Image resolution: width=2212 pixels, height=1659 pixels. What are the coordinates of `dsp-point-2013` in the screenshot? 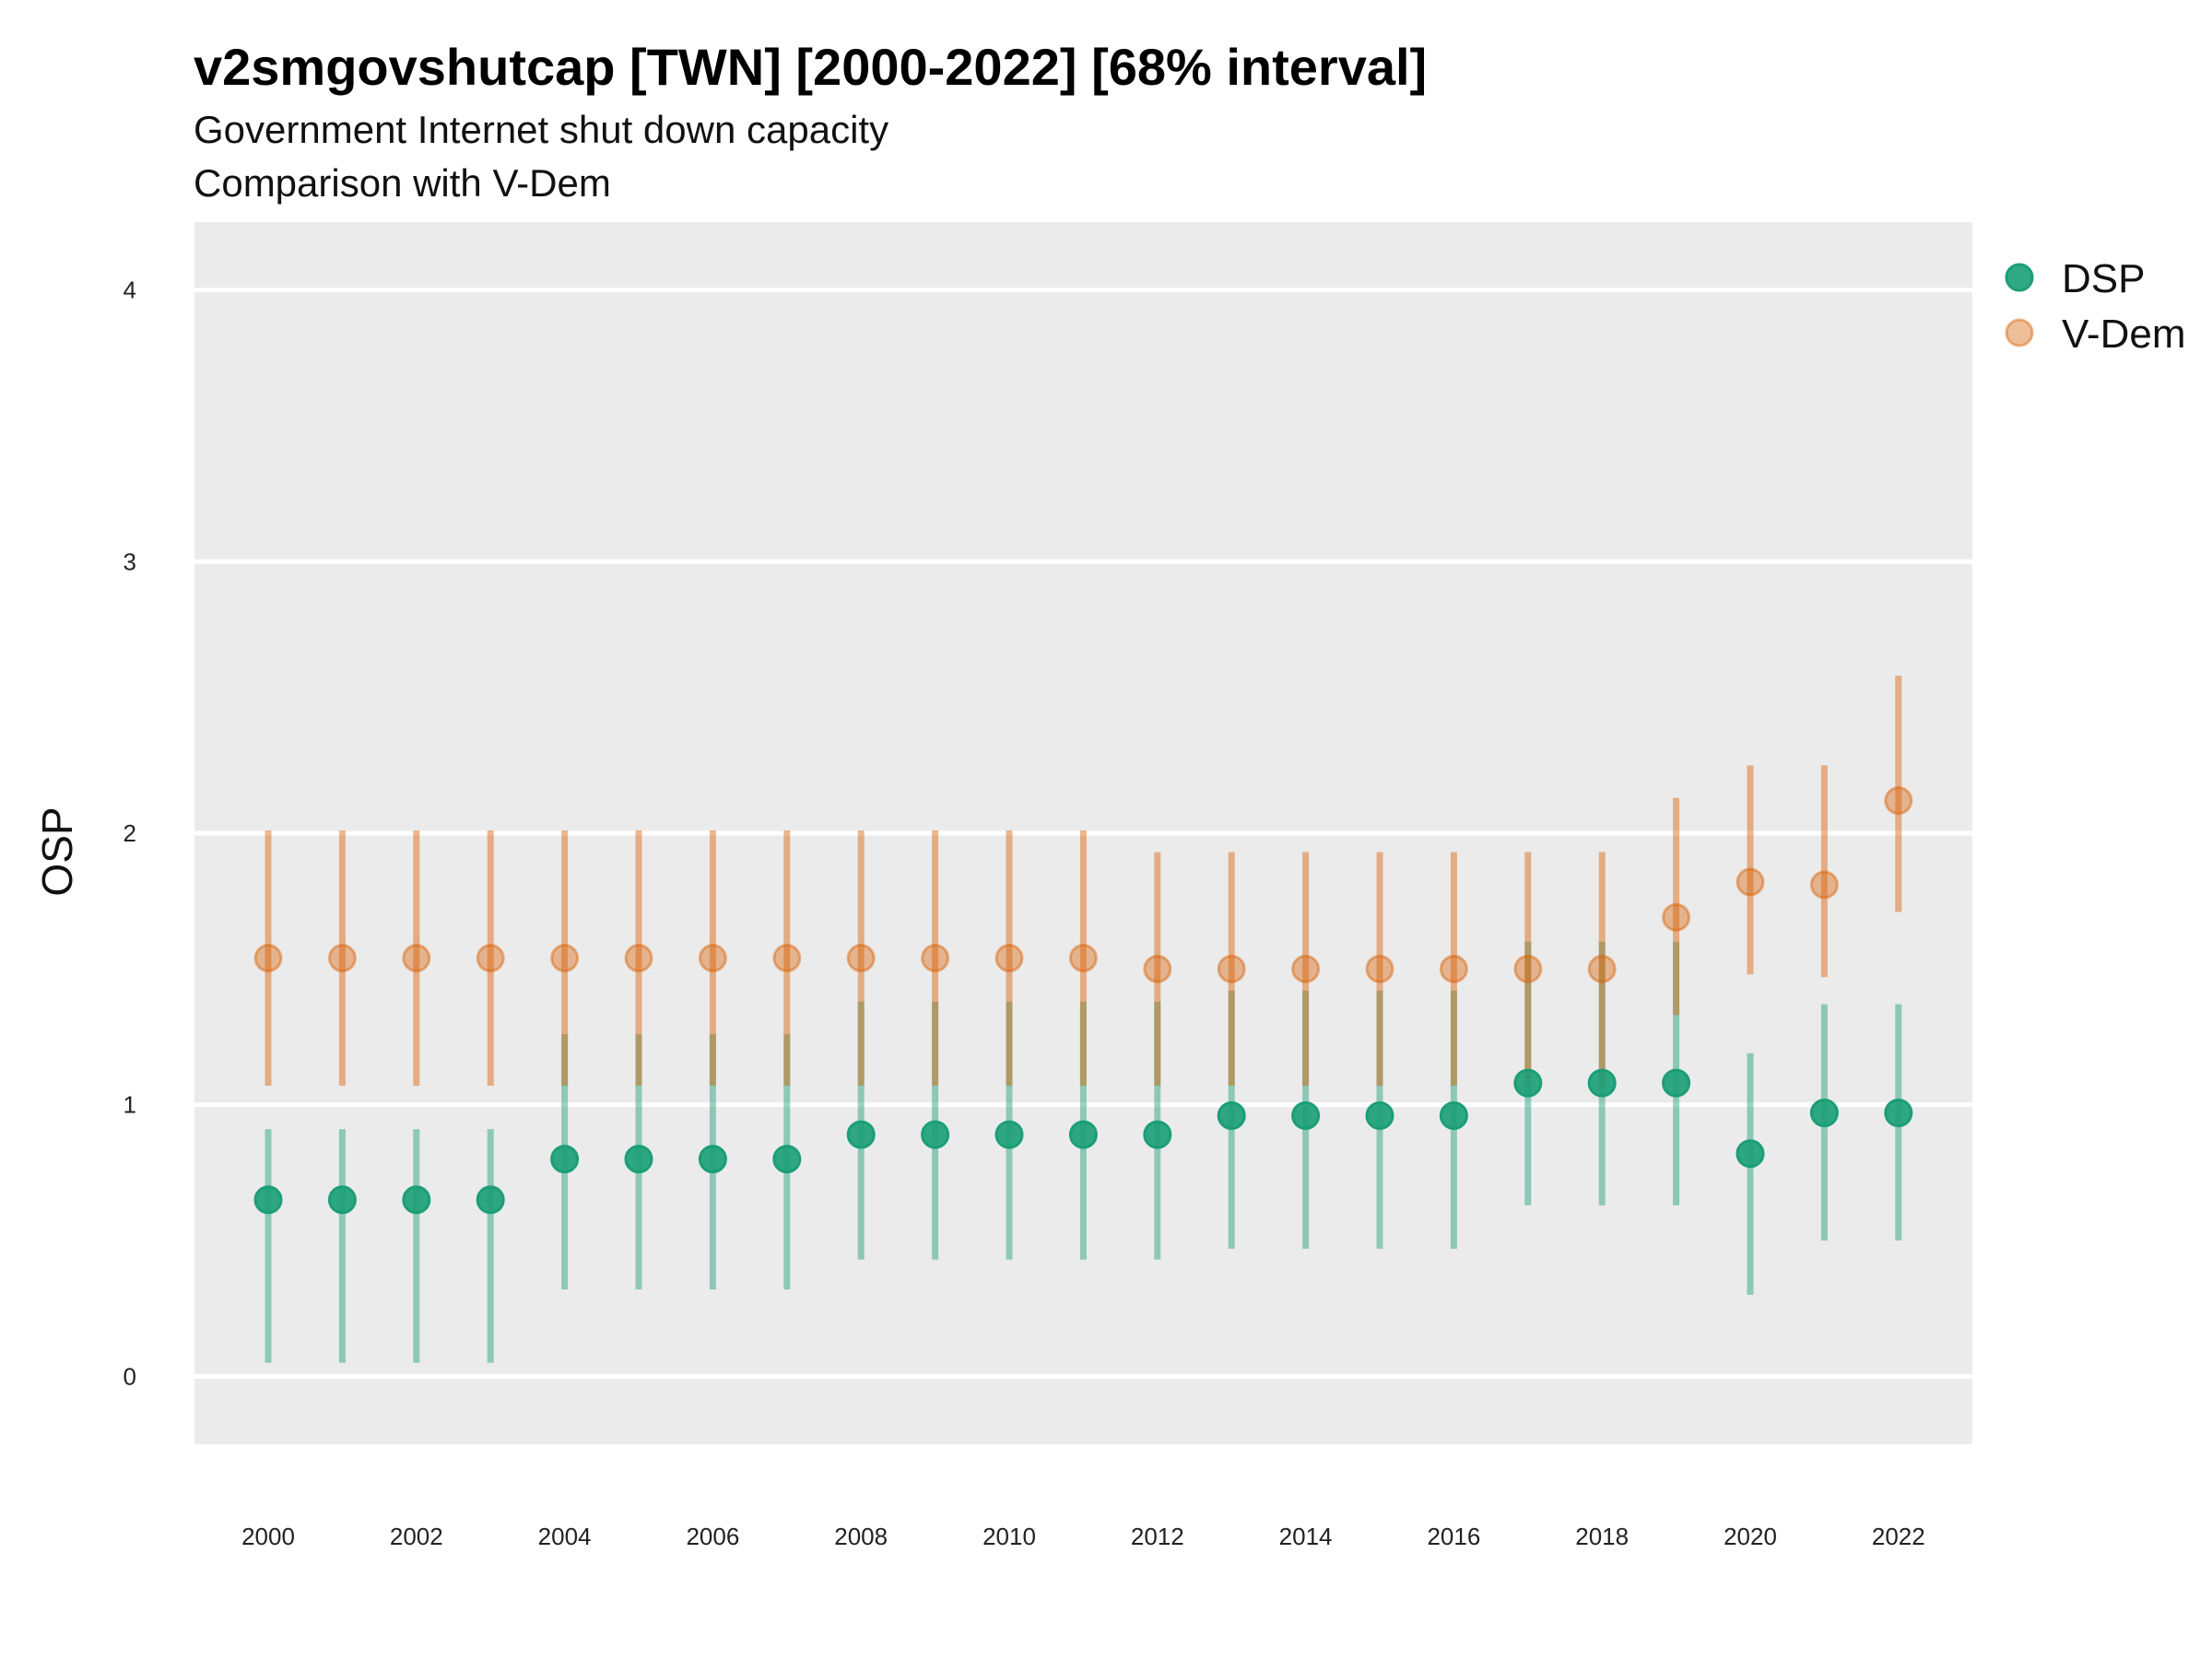 It's located at (1231, 1115).